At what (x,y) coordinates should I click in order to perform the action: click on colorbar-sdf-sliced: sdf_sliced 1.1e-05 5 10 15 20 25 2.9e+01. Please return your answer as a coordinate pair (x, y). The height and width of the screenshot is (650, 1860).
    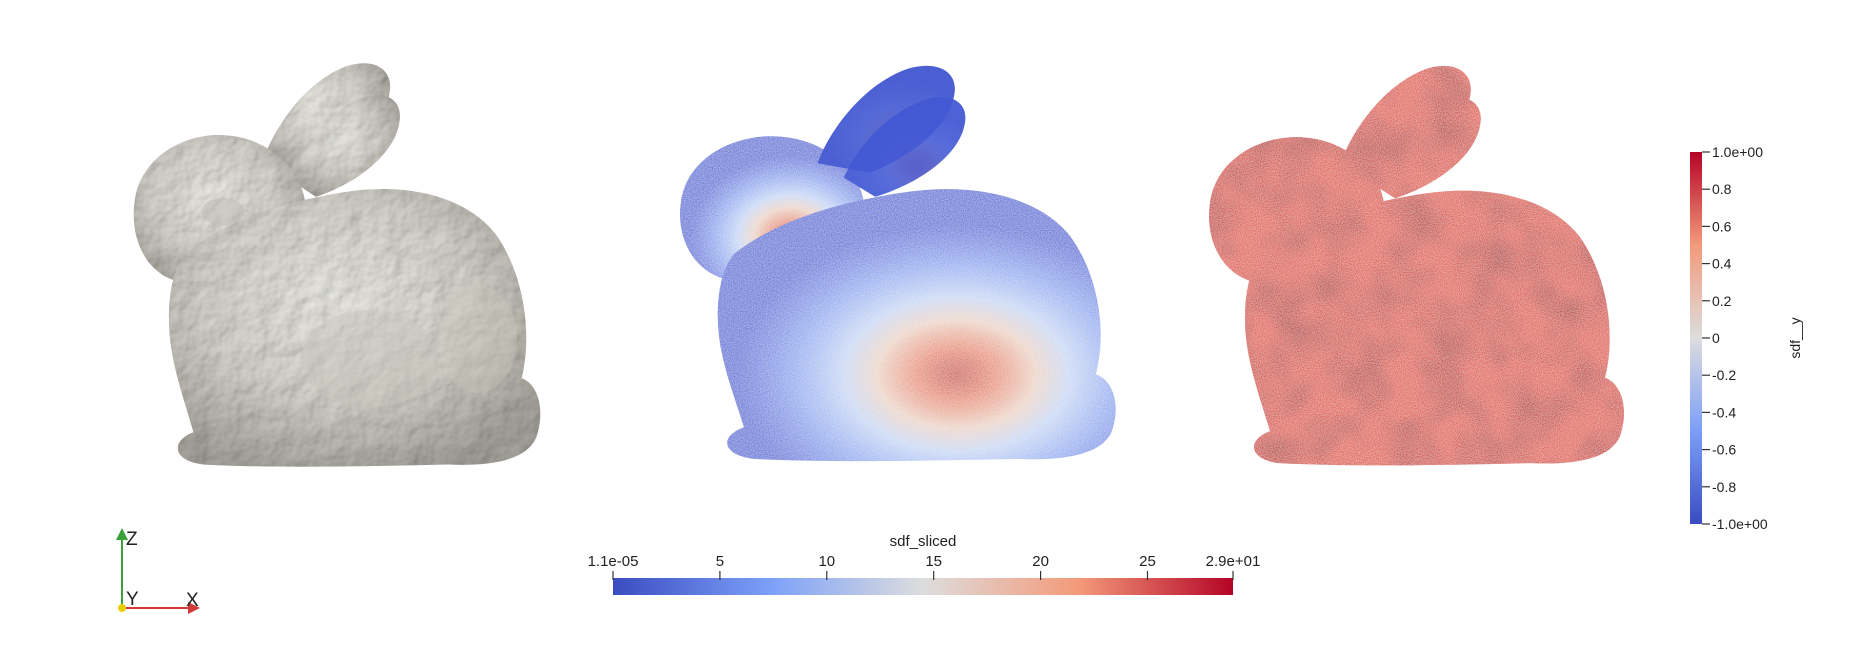
    Looking at the image, I should click on (924, 564).